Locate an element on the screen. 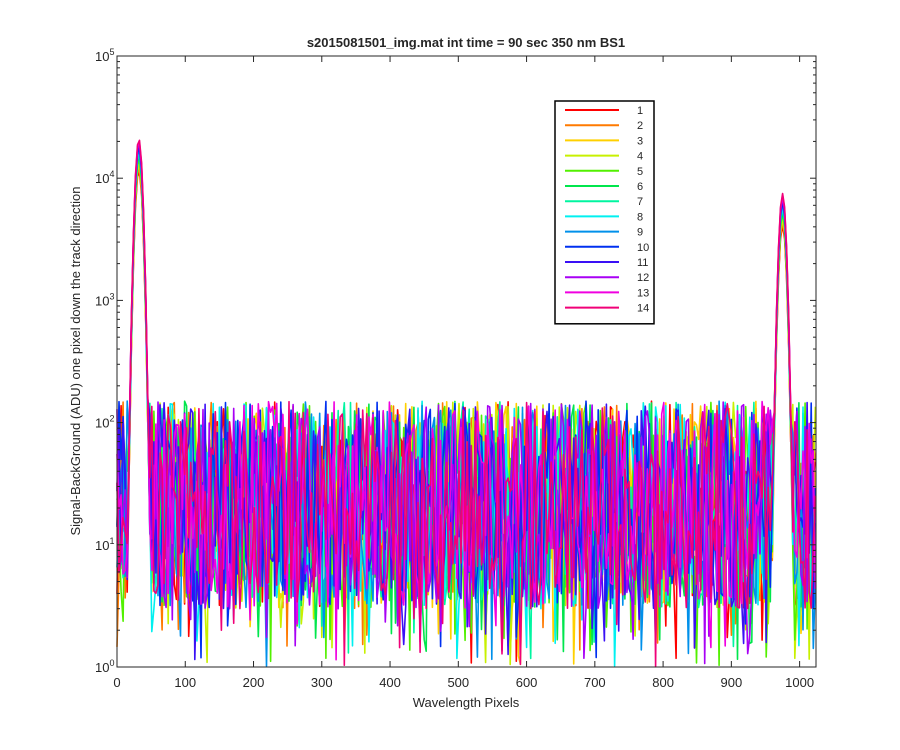 The image size is (900, 750). x-tick-label: 100 is located at coordinates (185, 682).